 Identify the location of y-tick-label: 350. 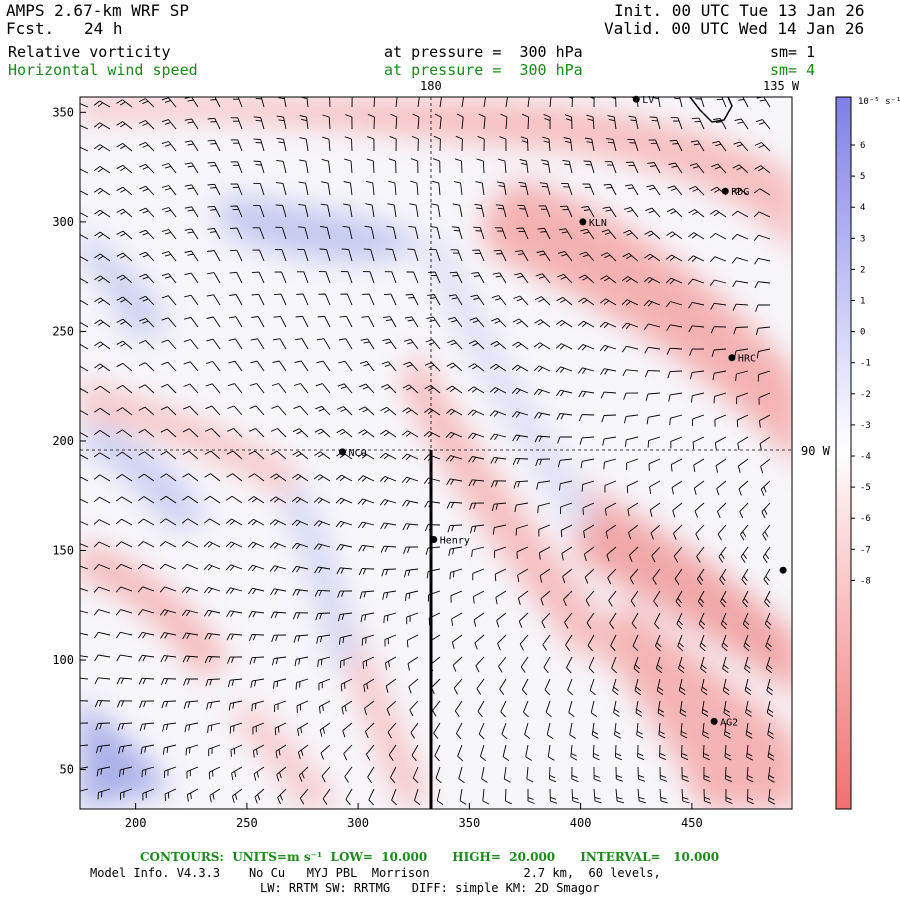
(63, 112).